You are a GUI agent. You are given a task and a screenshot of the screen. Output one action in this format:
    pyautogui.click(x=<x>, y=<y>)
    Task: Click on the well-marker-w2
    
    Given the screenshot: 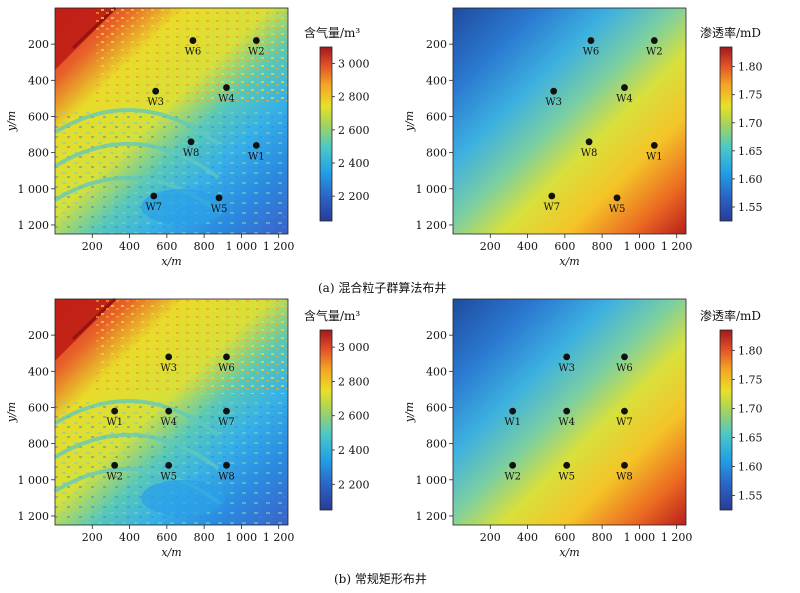 What is the action you would take?
    pyautogui.click(x=115, y=465)
    